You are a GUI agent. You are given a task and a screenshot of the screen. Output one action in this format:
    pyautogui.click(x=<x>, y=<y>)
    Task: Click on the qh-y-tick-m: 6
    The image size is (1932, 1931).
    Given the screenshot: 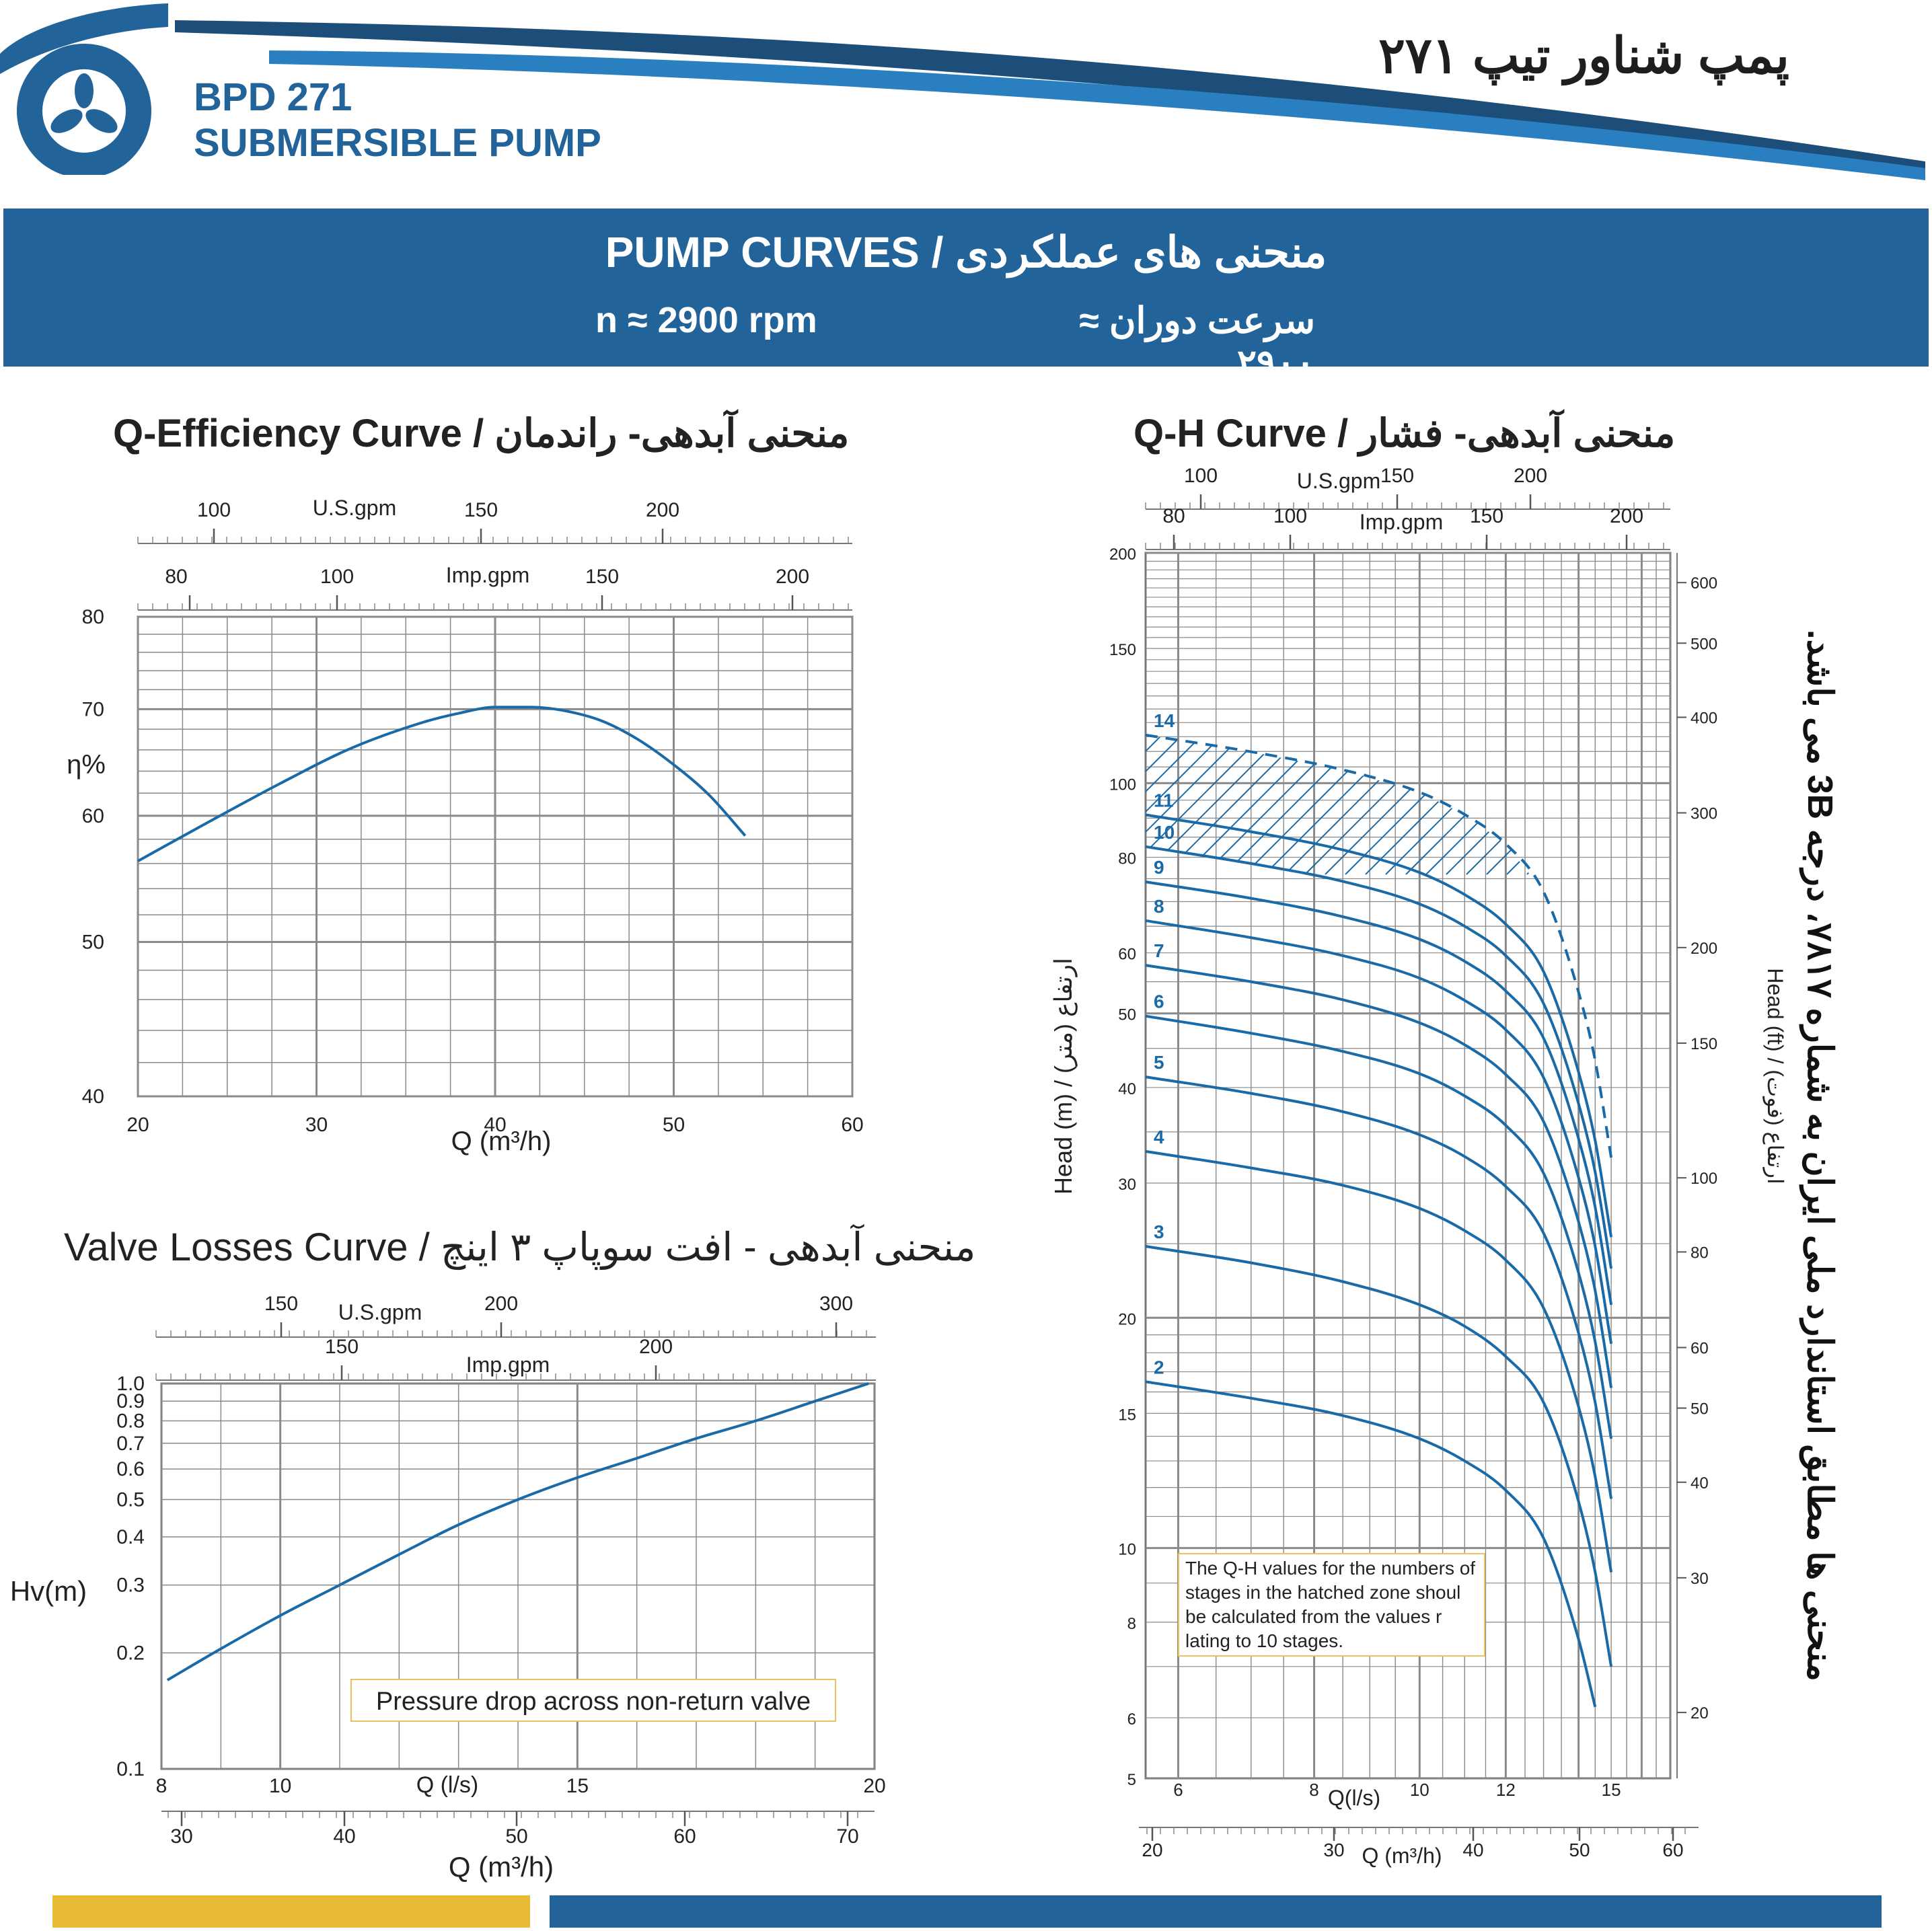 What is the action you would take?
    pyautogui.click(x=1131, y=1720)
    